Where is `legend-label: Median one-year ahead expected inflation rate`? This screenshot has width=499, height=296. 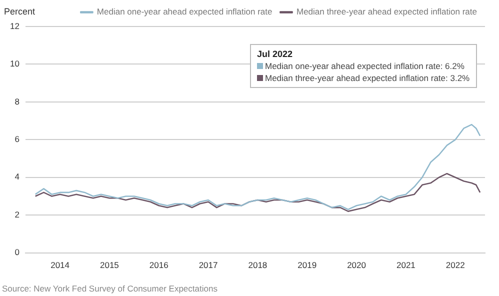
legend-label: Median one-year ahead expected inflation rate is located at coordinates (184, 11).